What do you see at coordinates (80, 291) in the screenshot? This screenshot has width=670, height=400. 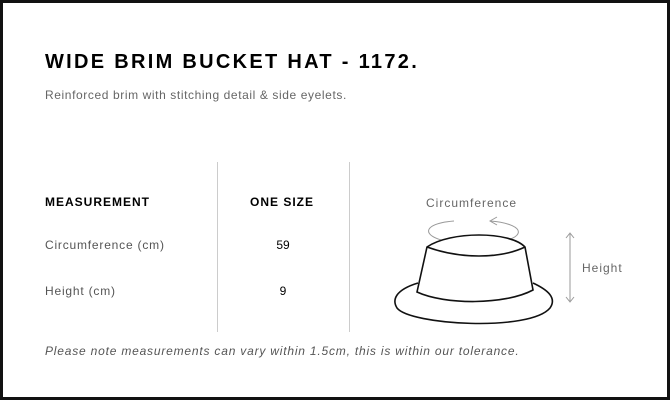 I see `row-label-height: Height (cm)` at bounding box center [80, 291].